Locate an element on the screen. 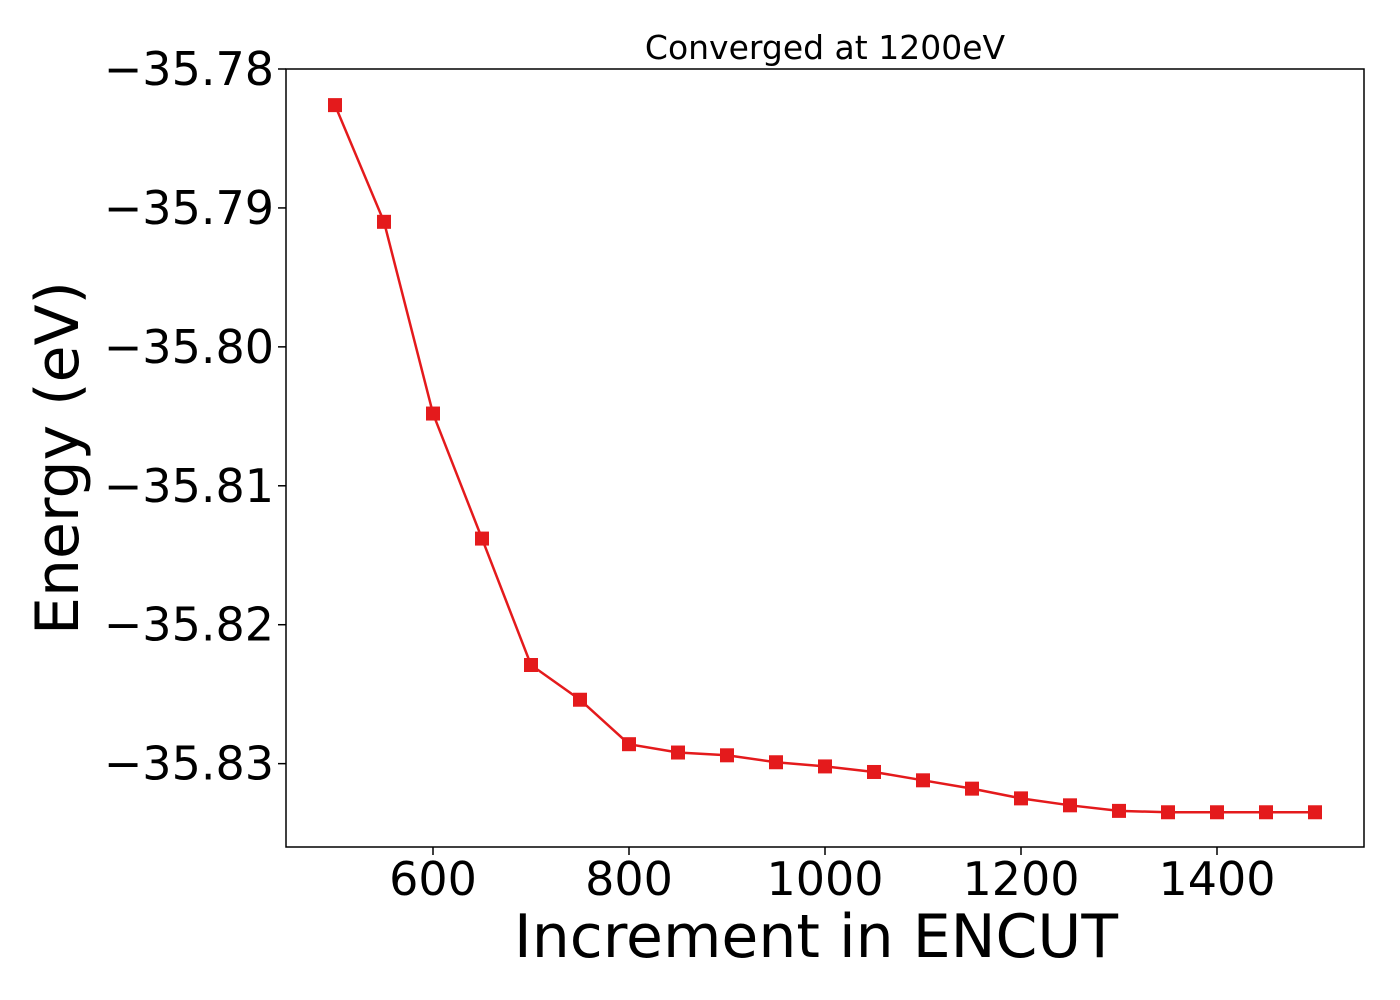  chart-title: Converged at 1200eV is located at coordinates (825, 47).